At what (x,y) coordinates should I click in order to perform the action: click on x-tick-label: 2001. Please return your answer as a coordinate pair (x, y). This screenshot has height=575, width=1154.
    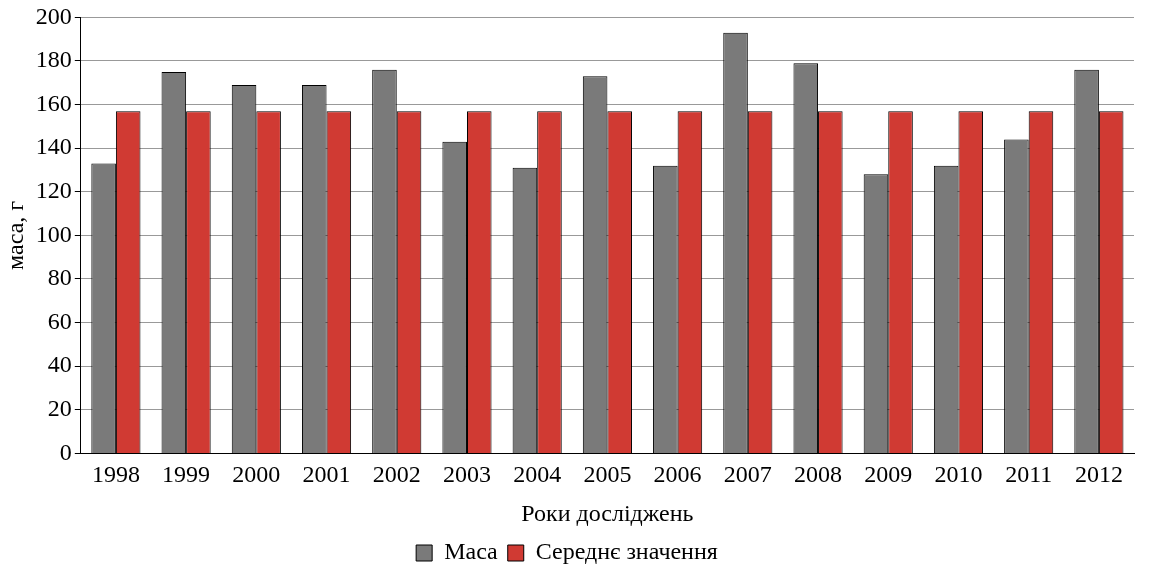
    Looking at the image, I should click on (326, 474).